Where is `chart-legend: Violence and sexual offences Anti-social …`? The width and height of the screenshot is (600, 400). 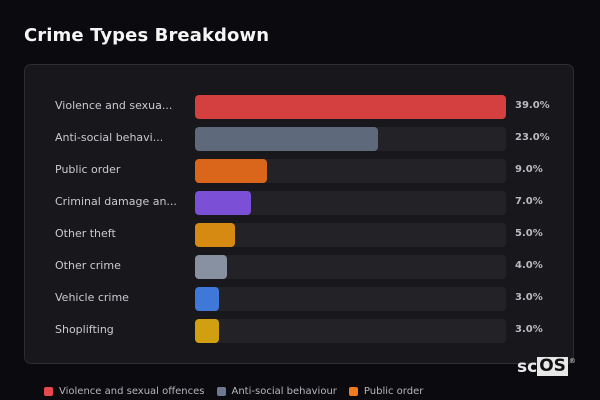 chart-legend: Violence and sexual offences Anti-social … is located at coordinates (233, 391).